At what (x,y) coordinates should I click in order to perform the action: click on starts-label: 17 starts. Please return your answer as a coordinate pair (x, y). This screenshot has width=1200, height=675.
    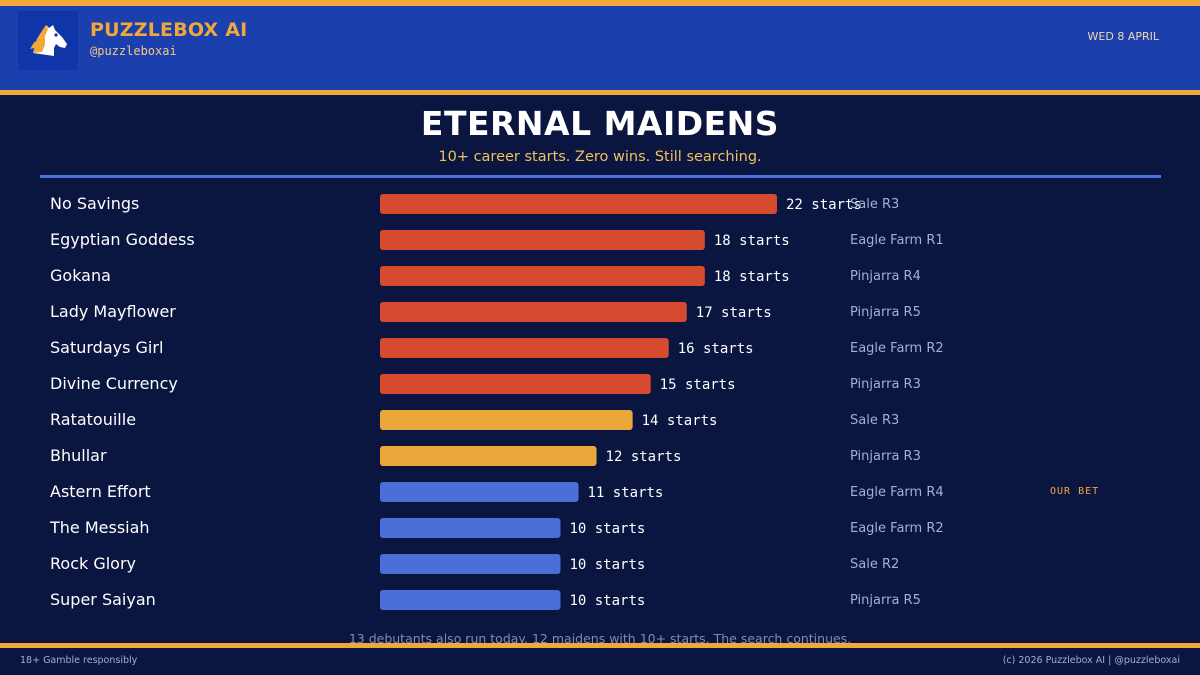
    Looking at the image, I should click on (734, 313).